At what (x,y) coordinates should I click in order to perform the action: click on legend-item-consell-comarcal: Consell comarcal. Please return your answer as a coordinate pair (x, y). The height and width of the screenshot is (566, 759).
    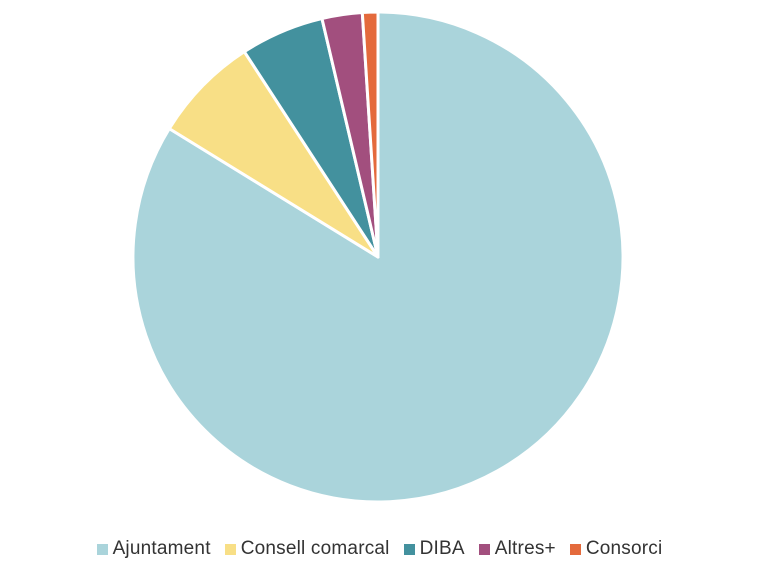
    Looking at the image, I should click on (307, 549).